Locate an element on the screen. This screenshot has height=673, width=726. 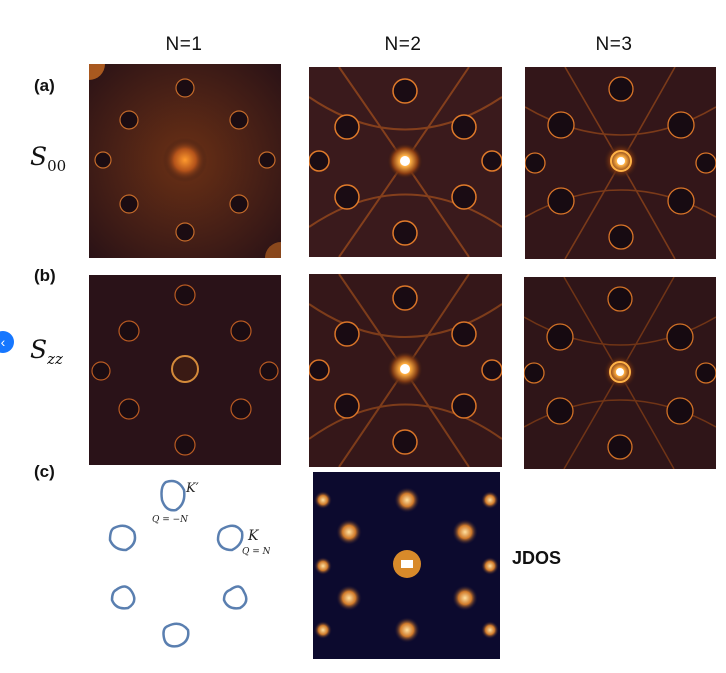
row-label-c: (c) is located at coordinates (44, 471).